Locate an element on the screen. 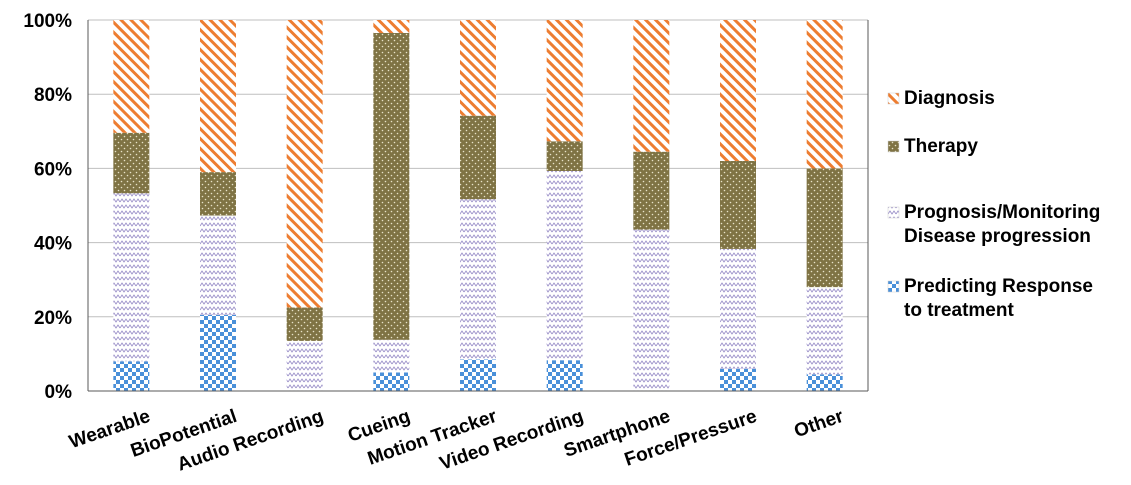  y-tick-label: 60% is located at coordinates (53, 169).